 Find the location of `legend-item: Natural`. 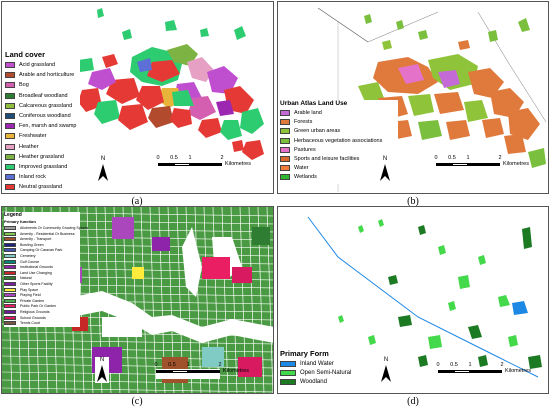

legend-item: Natural is located at coordinates (42, 278).